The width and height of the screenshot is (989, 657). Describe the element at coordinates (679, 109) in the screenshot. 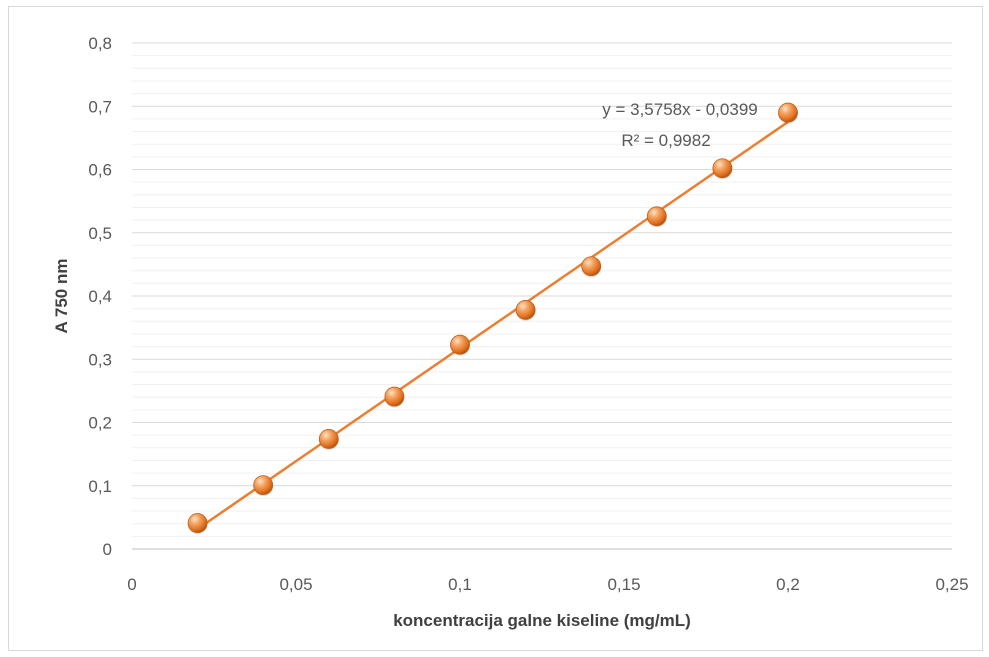

I see `trendline-equation: y = 3,5758x - 0,0399` at that location.